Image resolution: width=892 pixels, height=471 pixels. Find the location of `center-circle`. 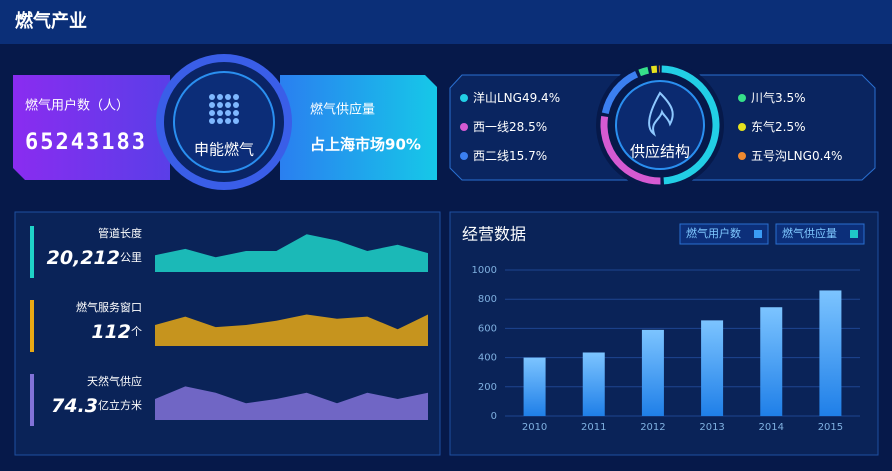

center-circle is located at coordinates (224, 122).